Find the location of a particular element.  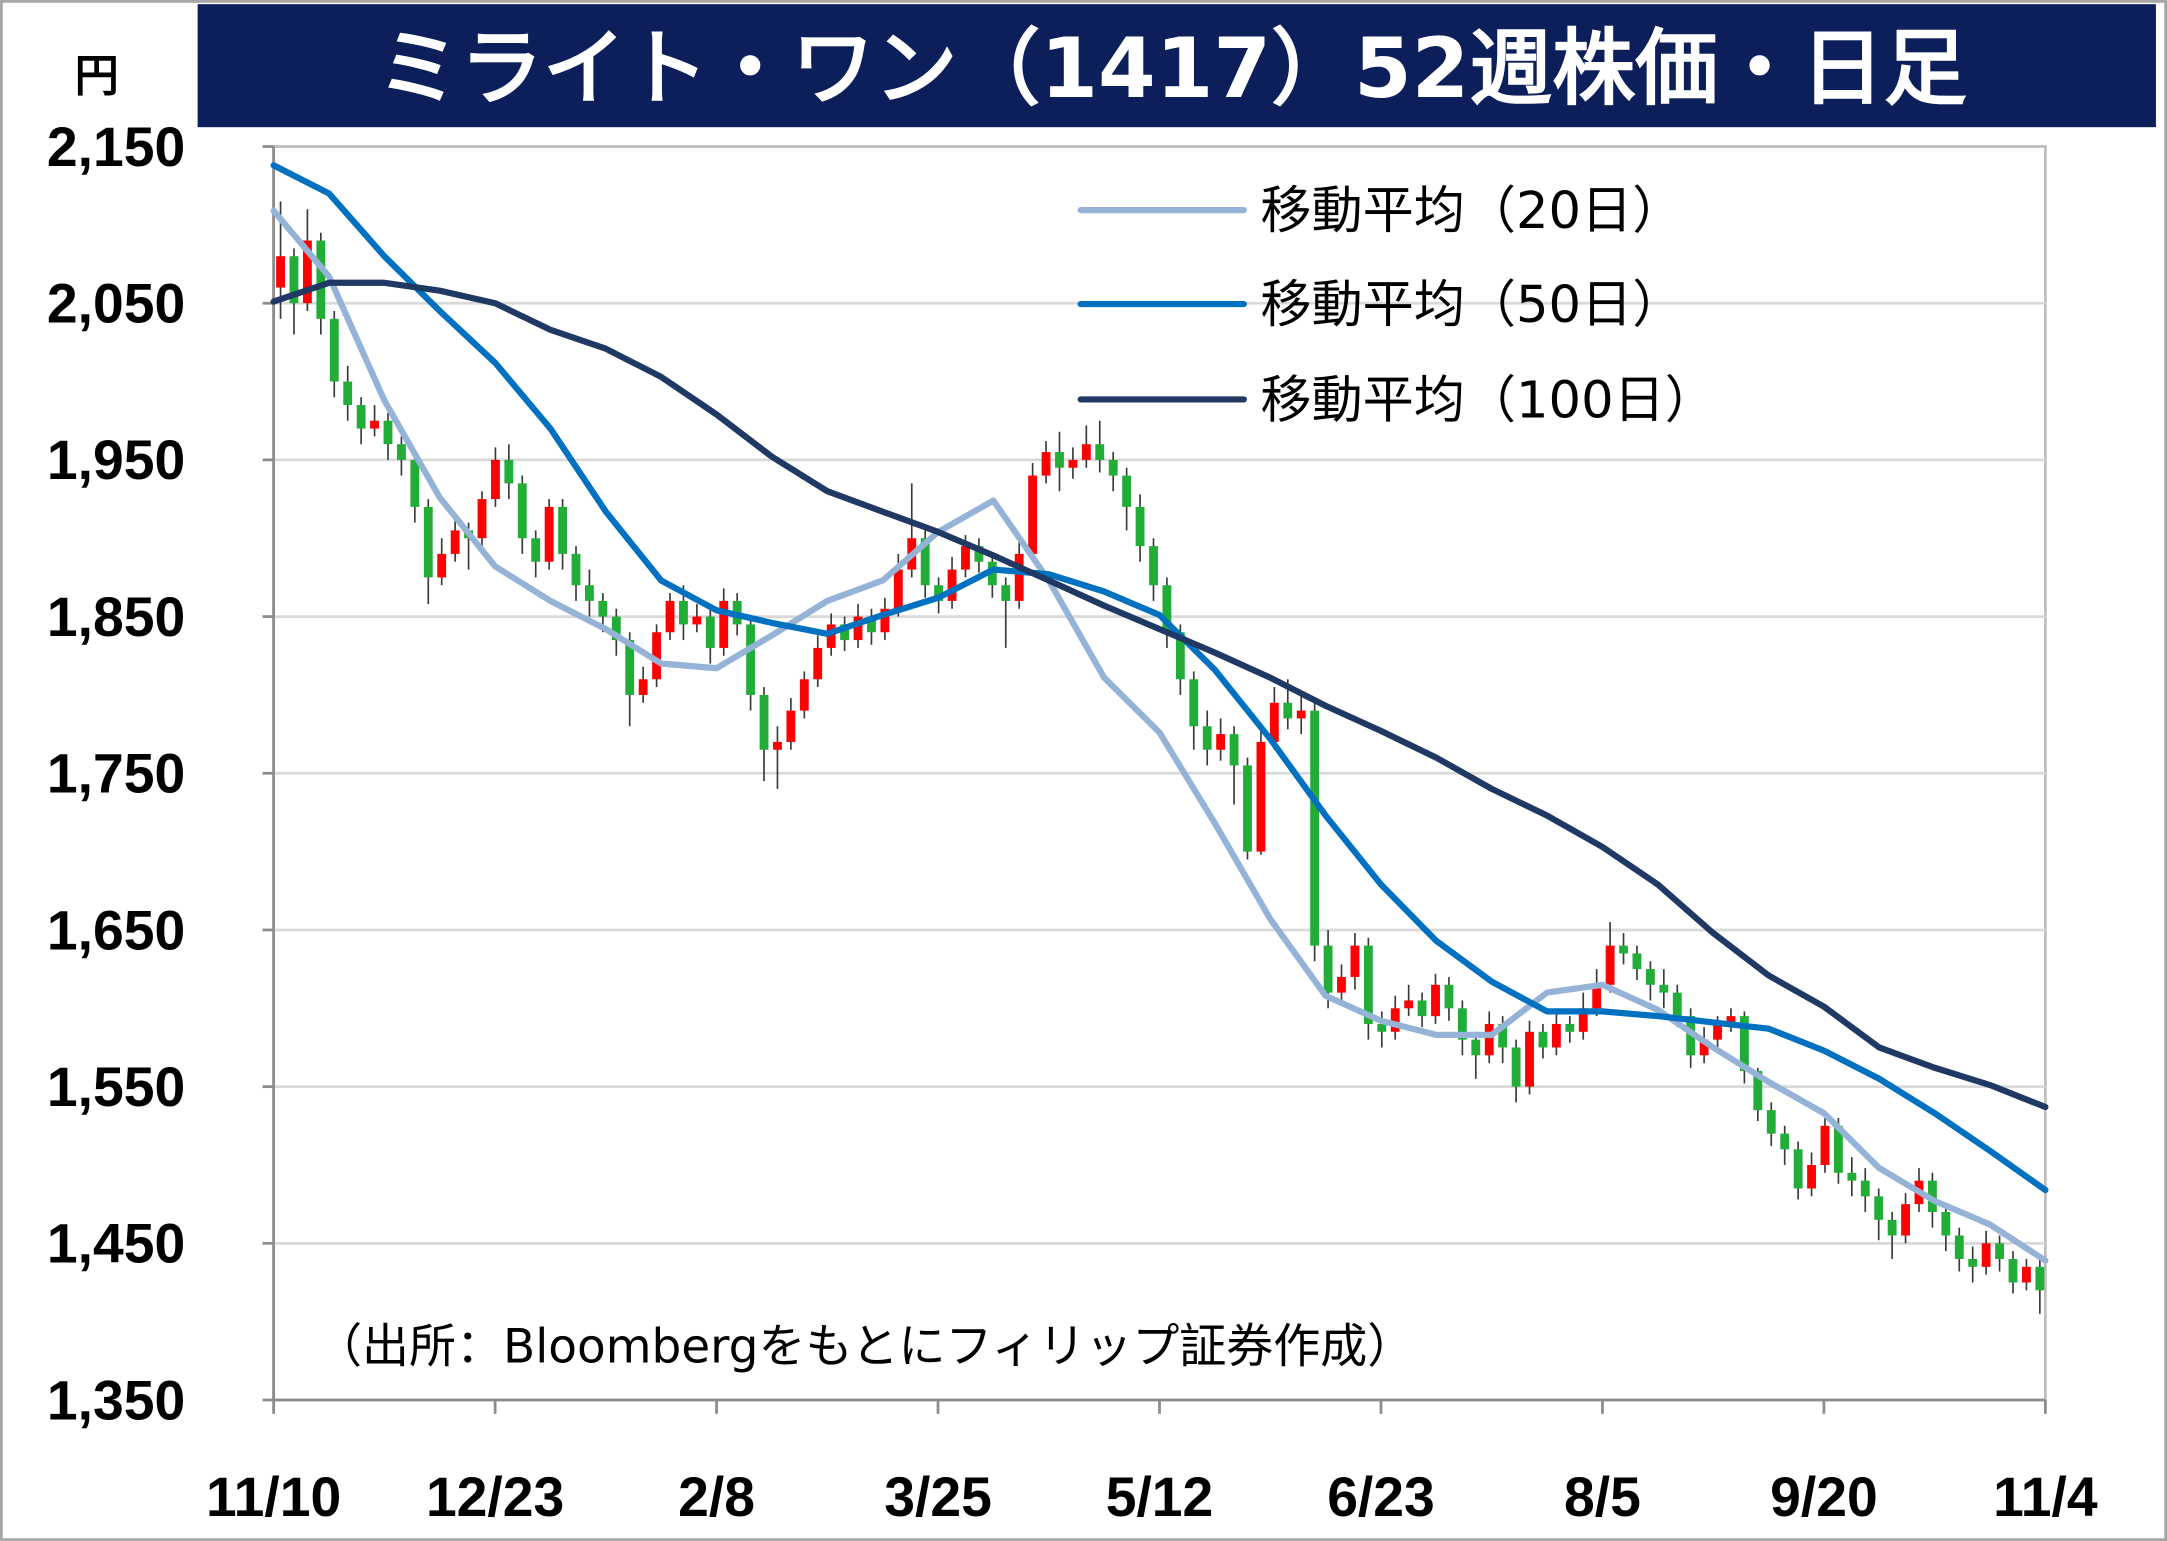

x-tick-label: 6/23 is located at coordinates (1381, 1497).